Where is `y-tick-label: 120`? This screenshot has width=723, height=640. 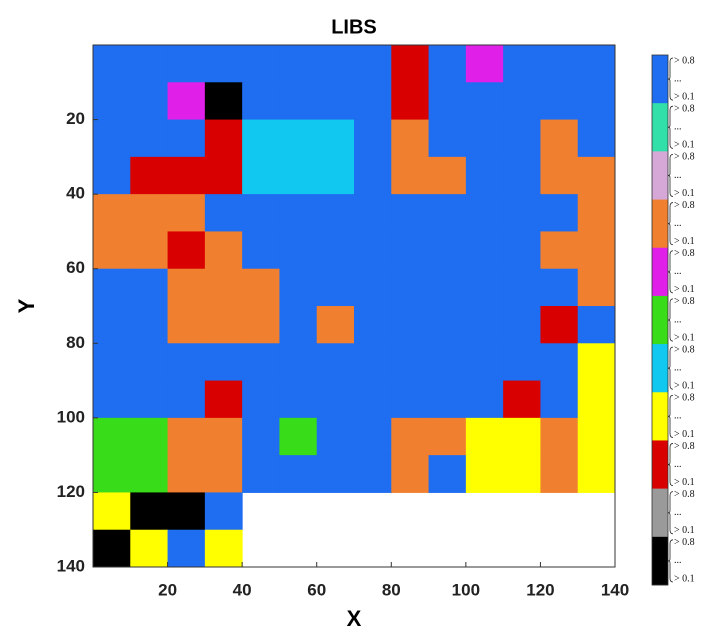
y-tick-label: 120 is located at coordinates (71, 491).